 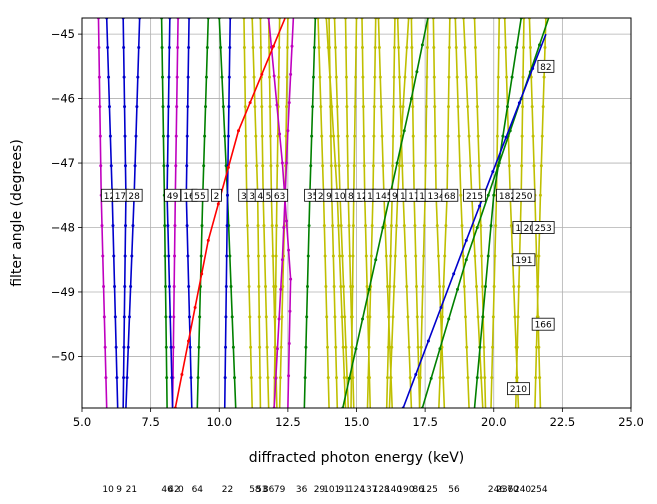 I want to click on x-tick-label: 5.0, so click(x=82, y=422).